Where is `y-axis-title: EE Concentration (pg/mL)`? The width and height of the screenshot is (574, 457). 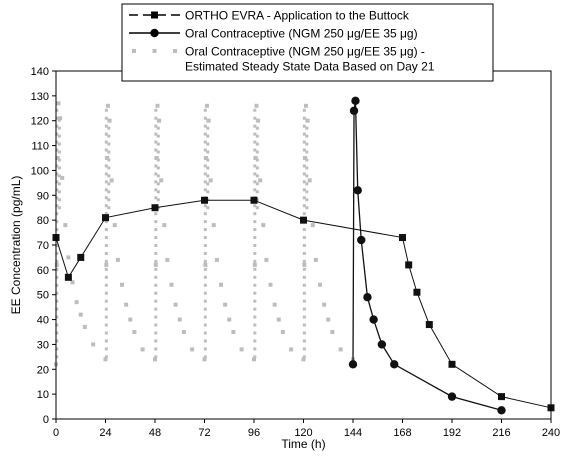
y-axis-title: EE Concentration (pg/mL) is located at coordinates (16, 245).